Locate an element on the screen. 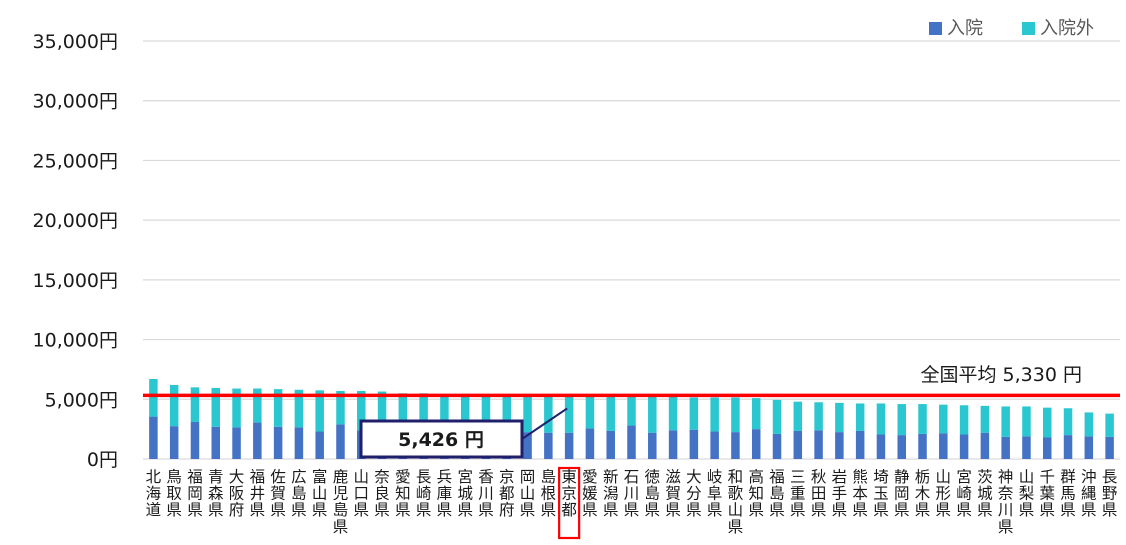  x-tick-label: 千葉県 is located at coordinates (1047, 493).